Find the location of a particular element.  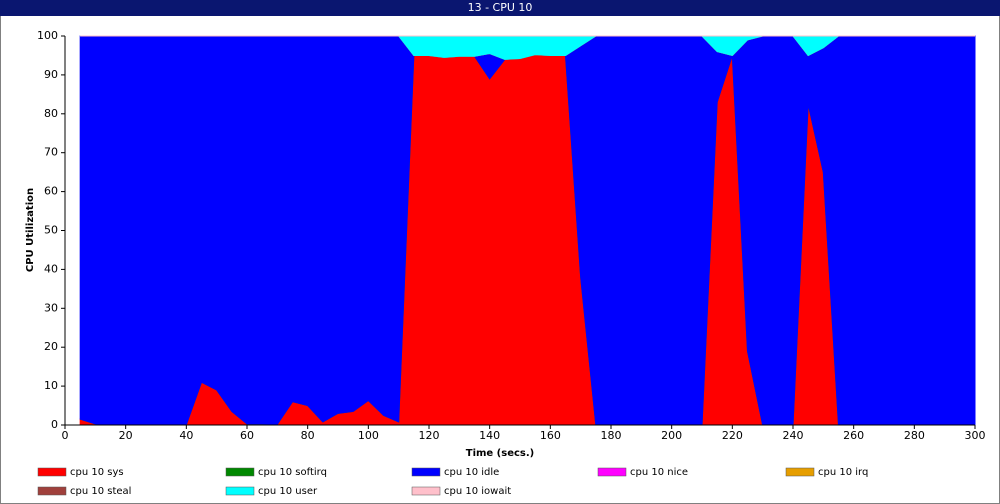

x-tick-label: 140 is located at coordinates (489, 435).